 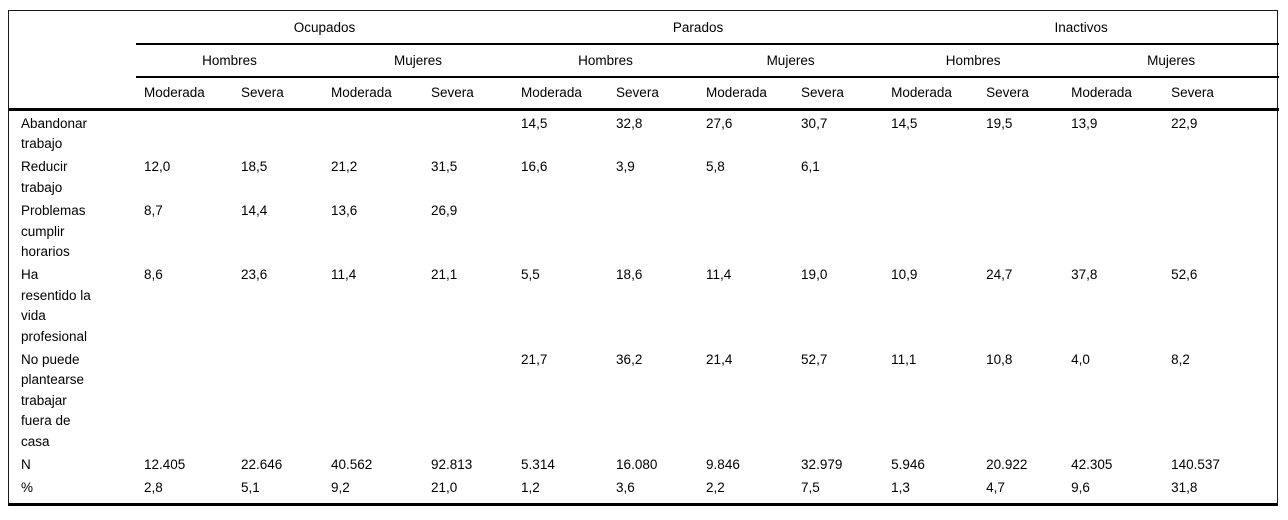 What do you see at coordinates (56, 305) in the screenshot?
I see `row-label: Ha resentido la vida profesional` at bounding box center [56, 305].